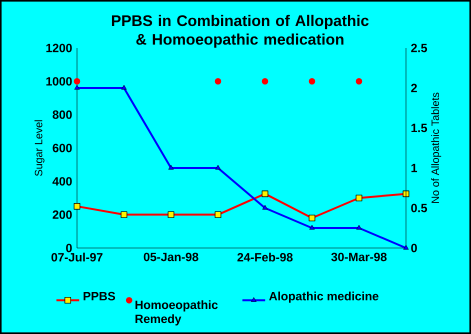 This screenshot has height=334, width=471. What do you see at coordinates (100, 296) in the screenshot?
I see `legend-label: PPBS` at bounding box center [100, 296].